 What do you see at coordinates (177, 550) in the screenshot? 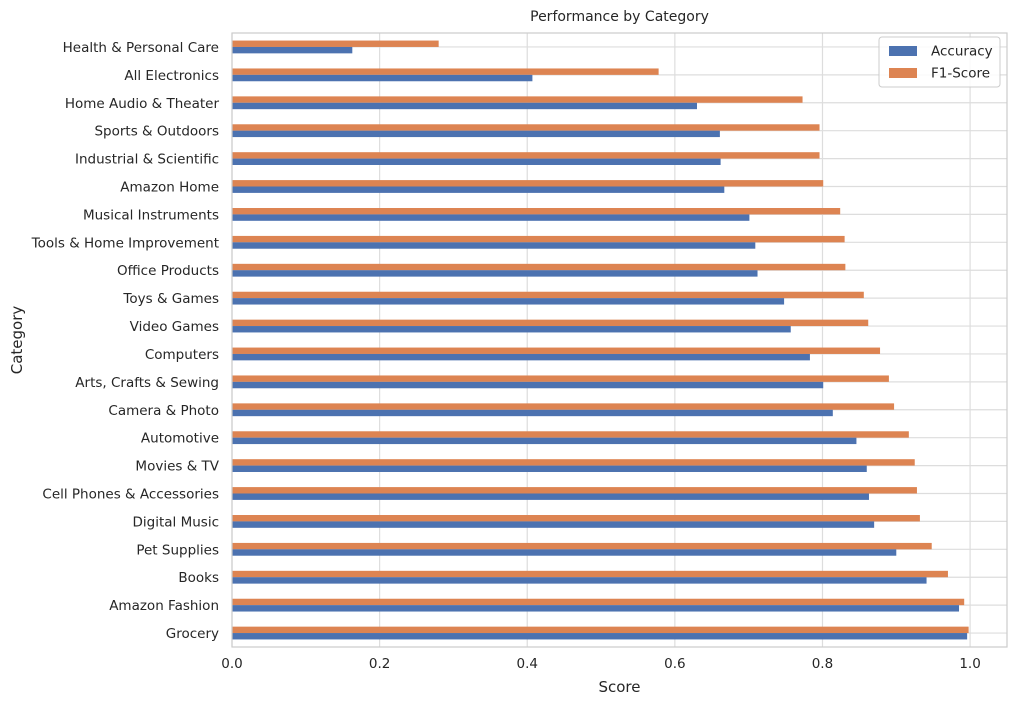
I see `y-tick-label: Pet Supplies` at bounding box center [177, 550].